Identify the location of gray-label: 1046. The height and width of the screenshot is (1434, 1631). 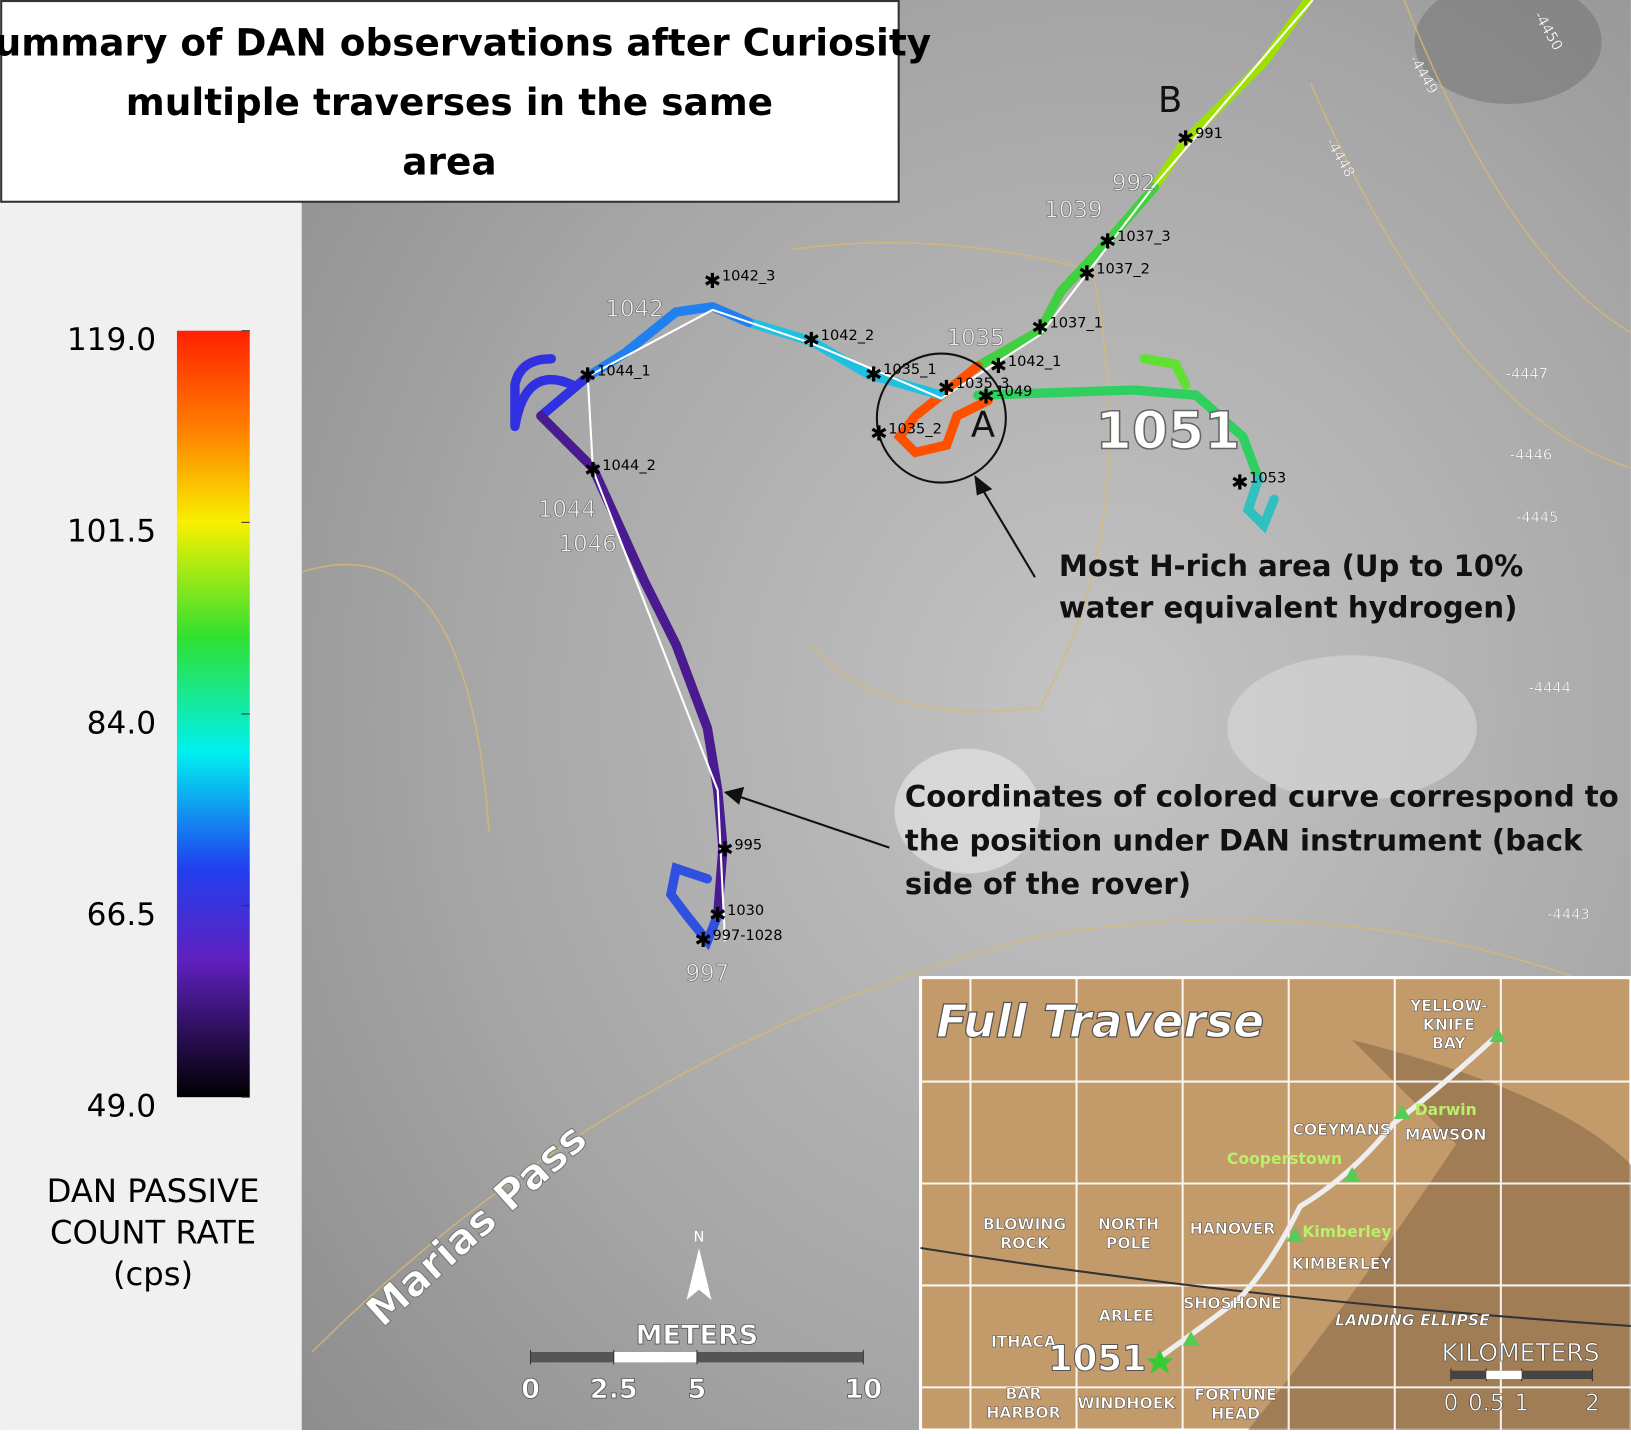
(588, 544).